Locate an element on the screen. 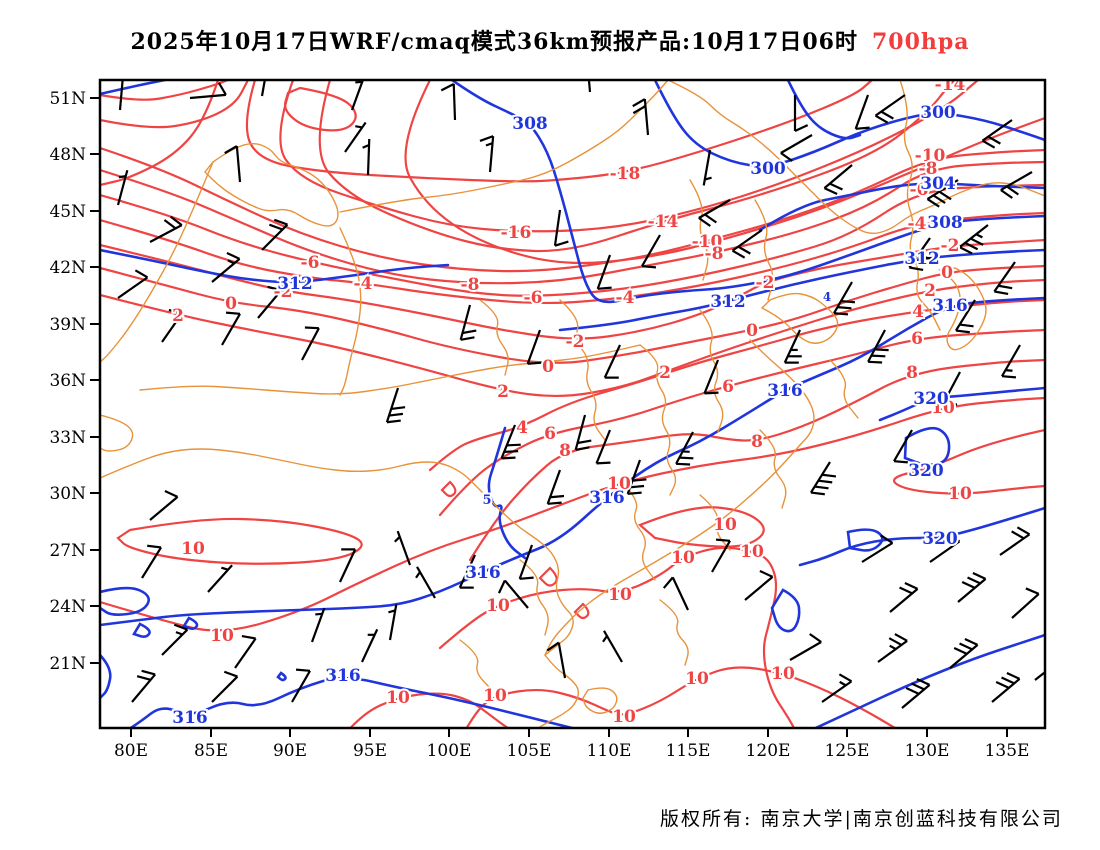 The width and height of the screenshot is (1100, 850). lat-tick-label: 45N is located at coordinates (67, 212).